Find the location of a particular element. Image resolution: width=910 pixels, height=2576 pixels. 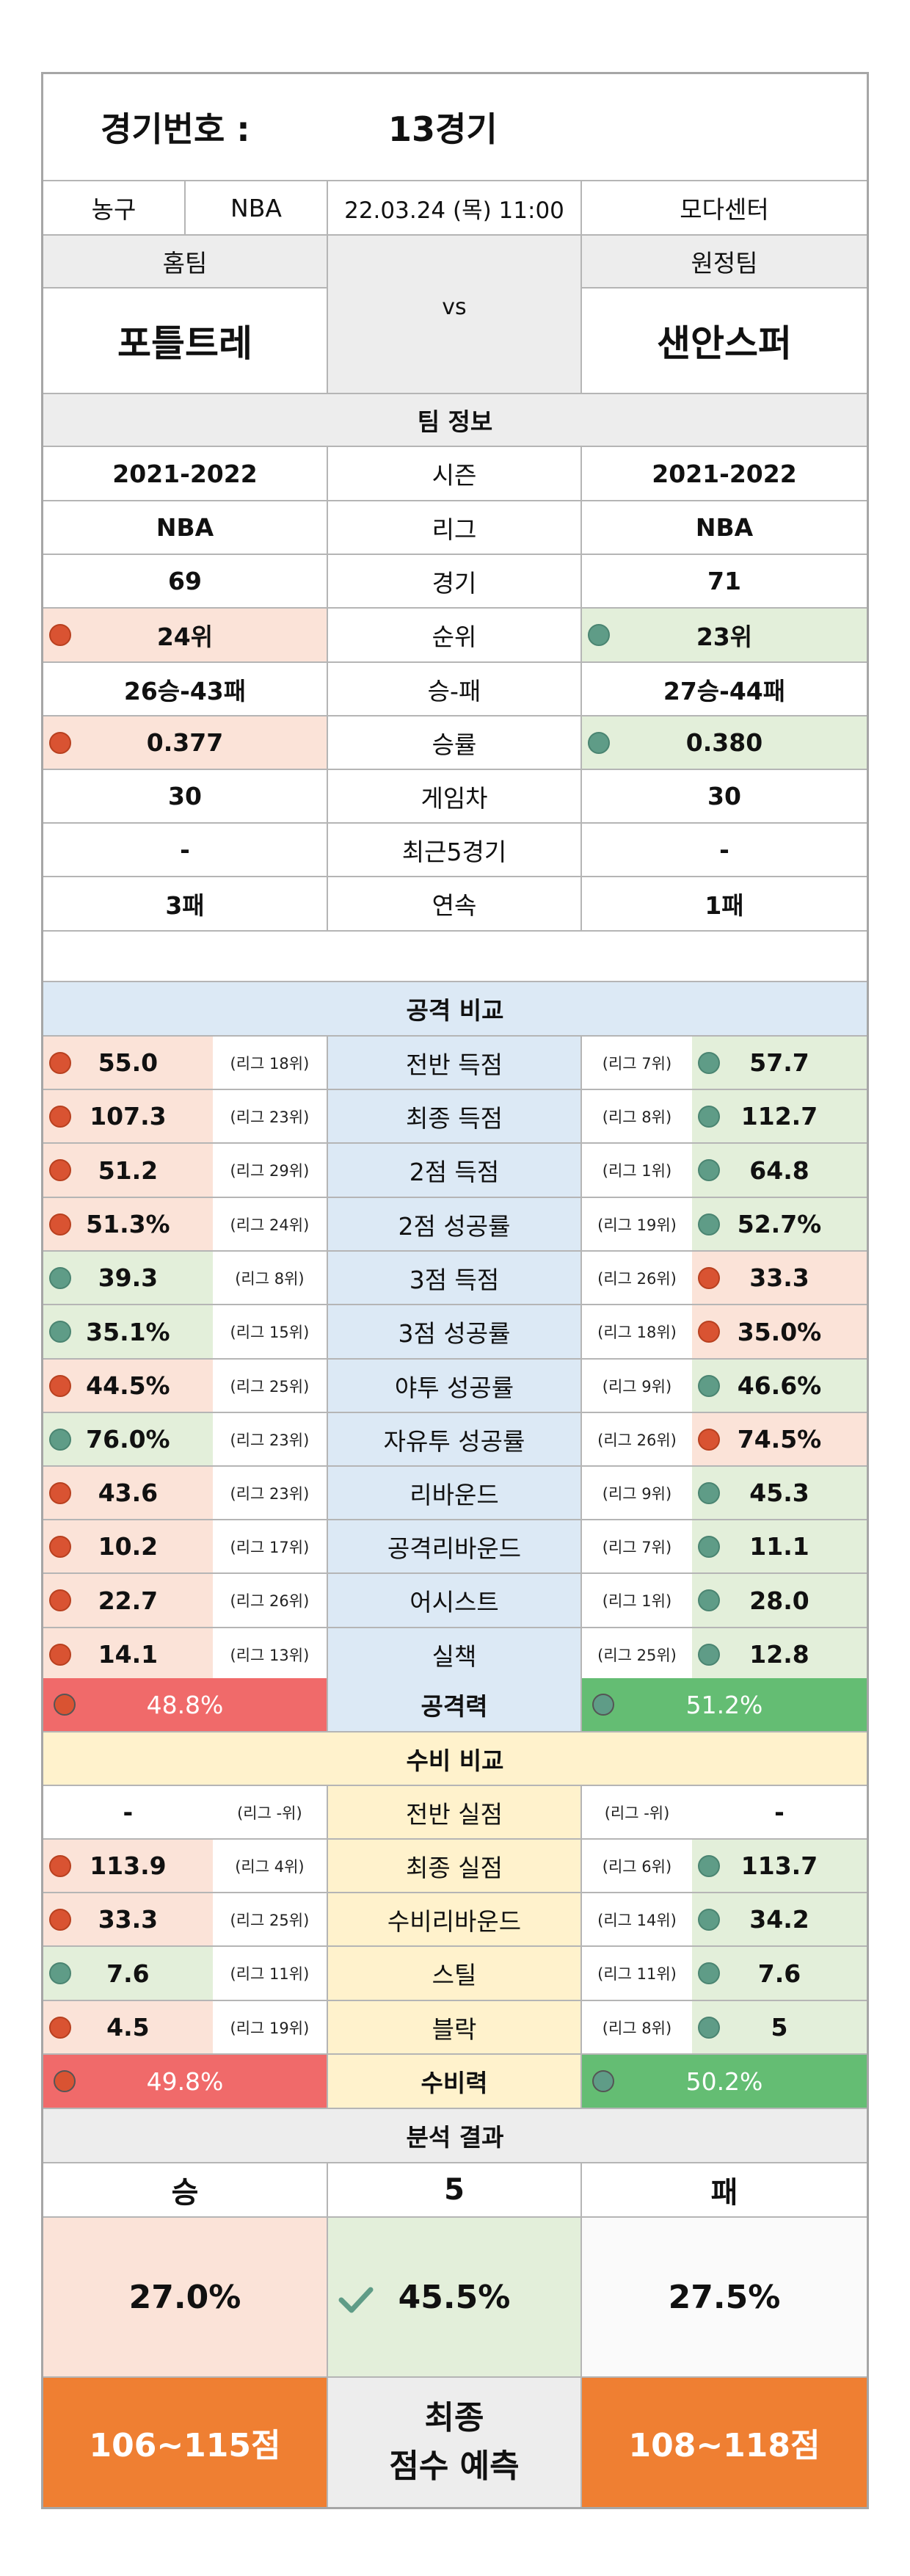

result-probability-row: 27.0% 45.5% 27.5% is located at coordinates (455, 2298).